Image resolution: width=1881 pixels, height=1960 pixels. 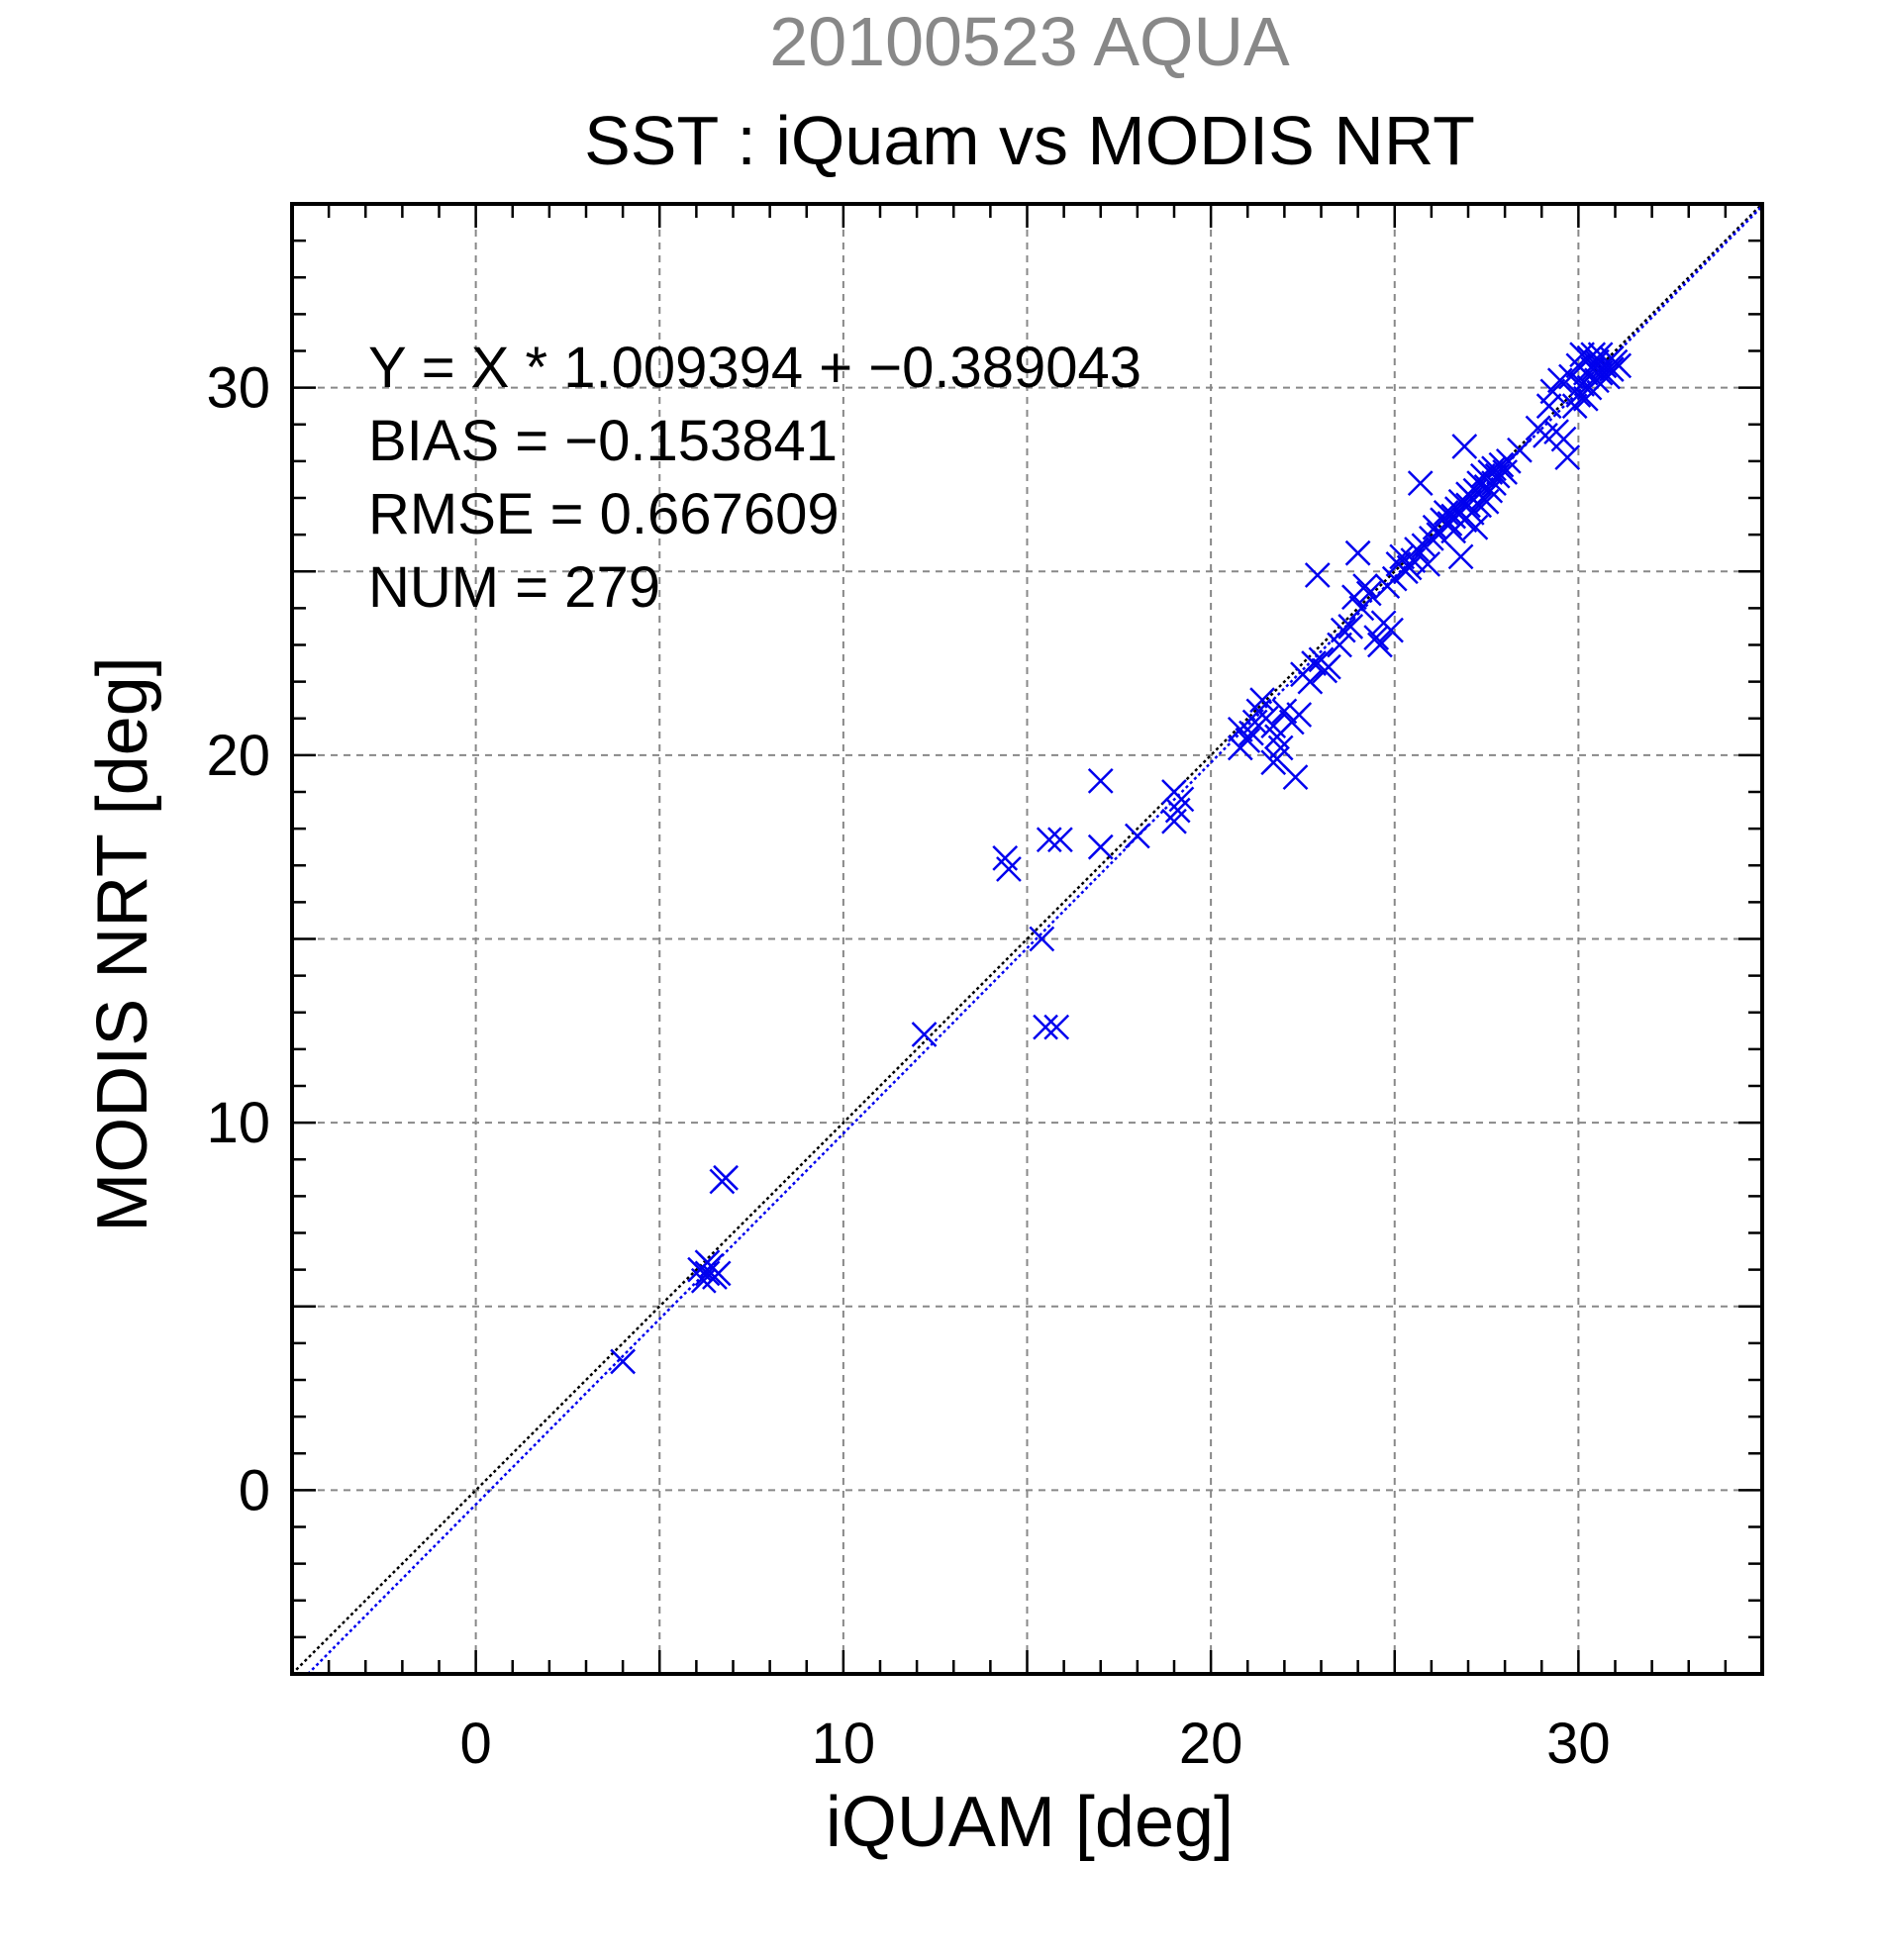 I want to click on x-tick-label: 10, so click(x=844, y=1744).